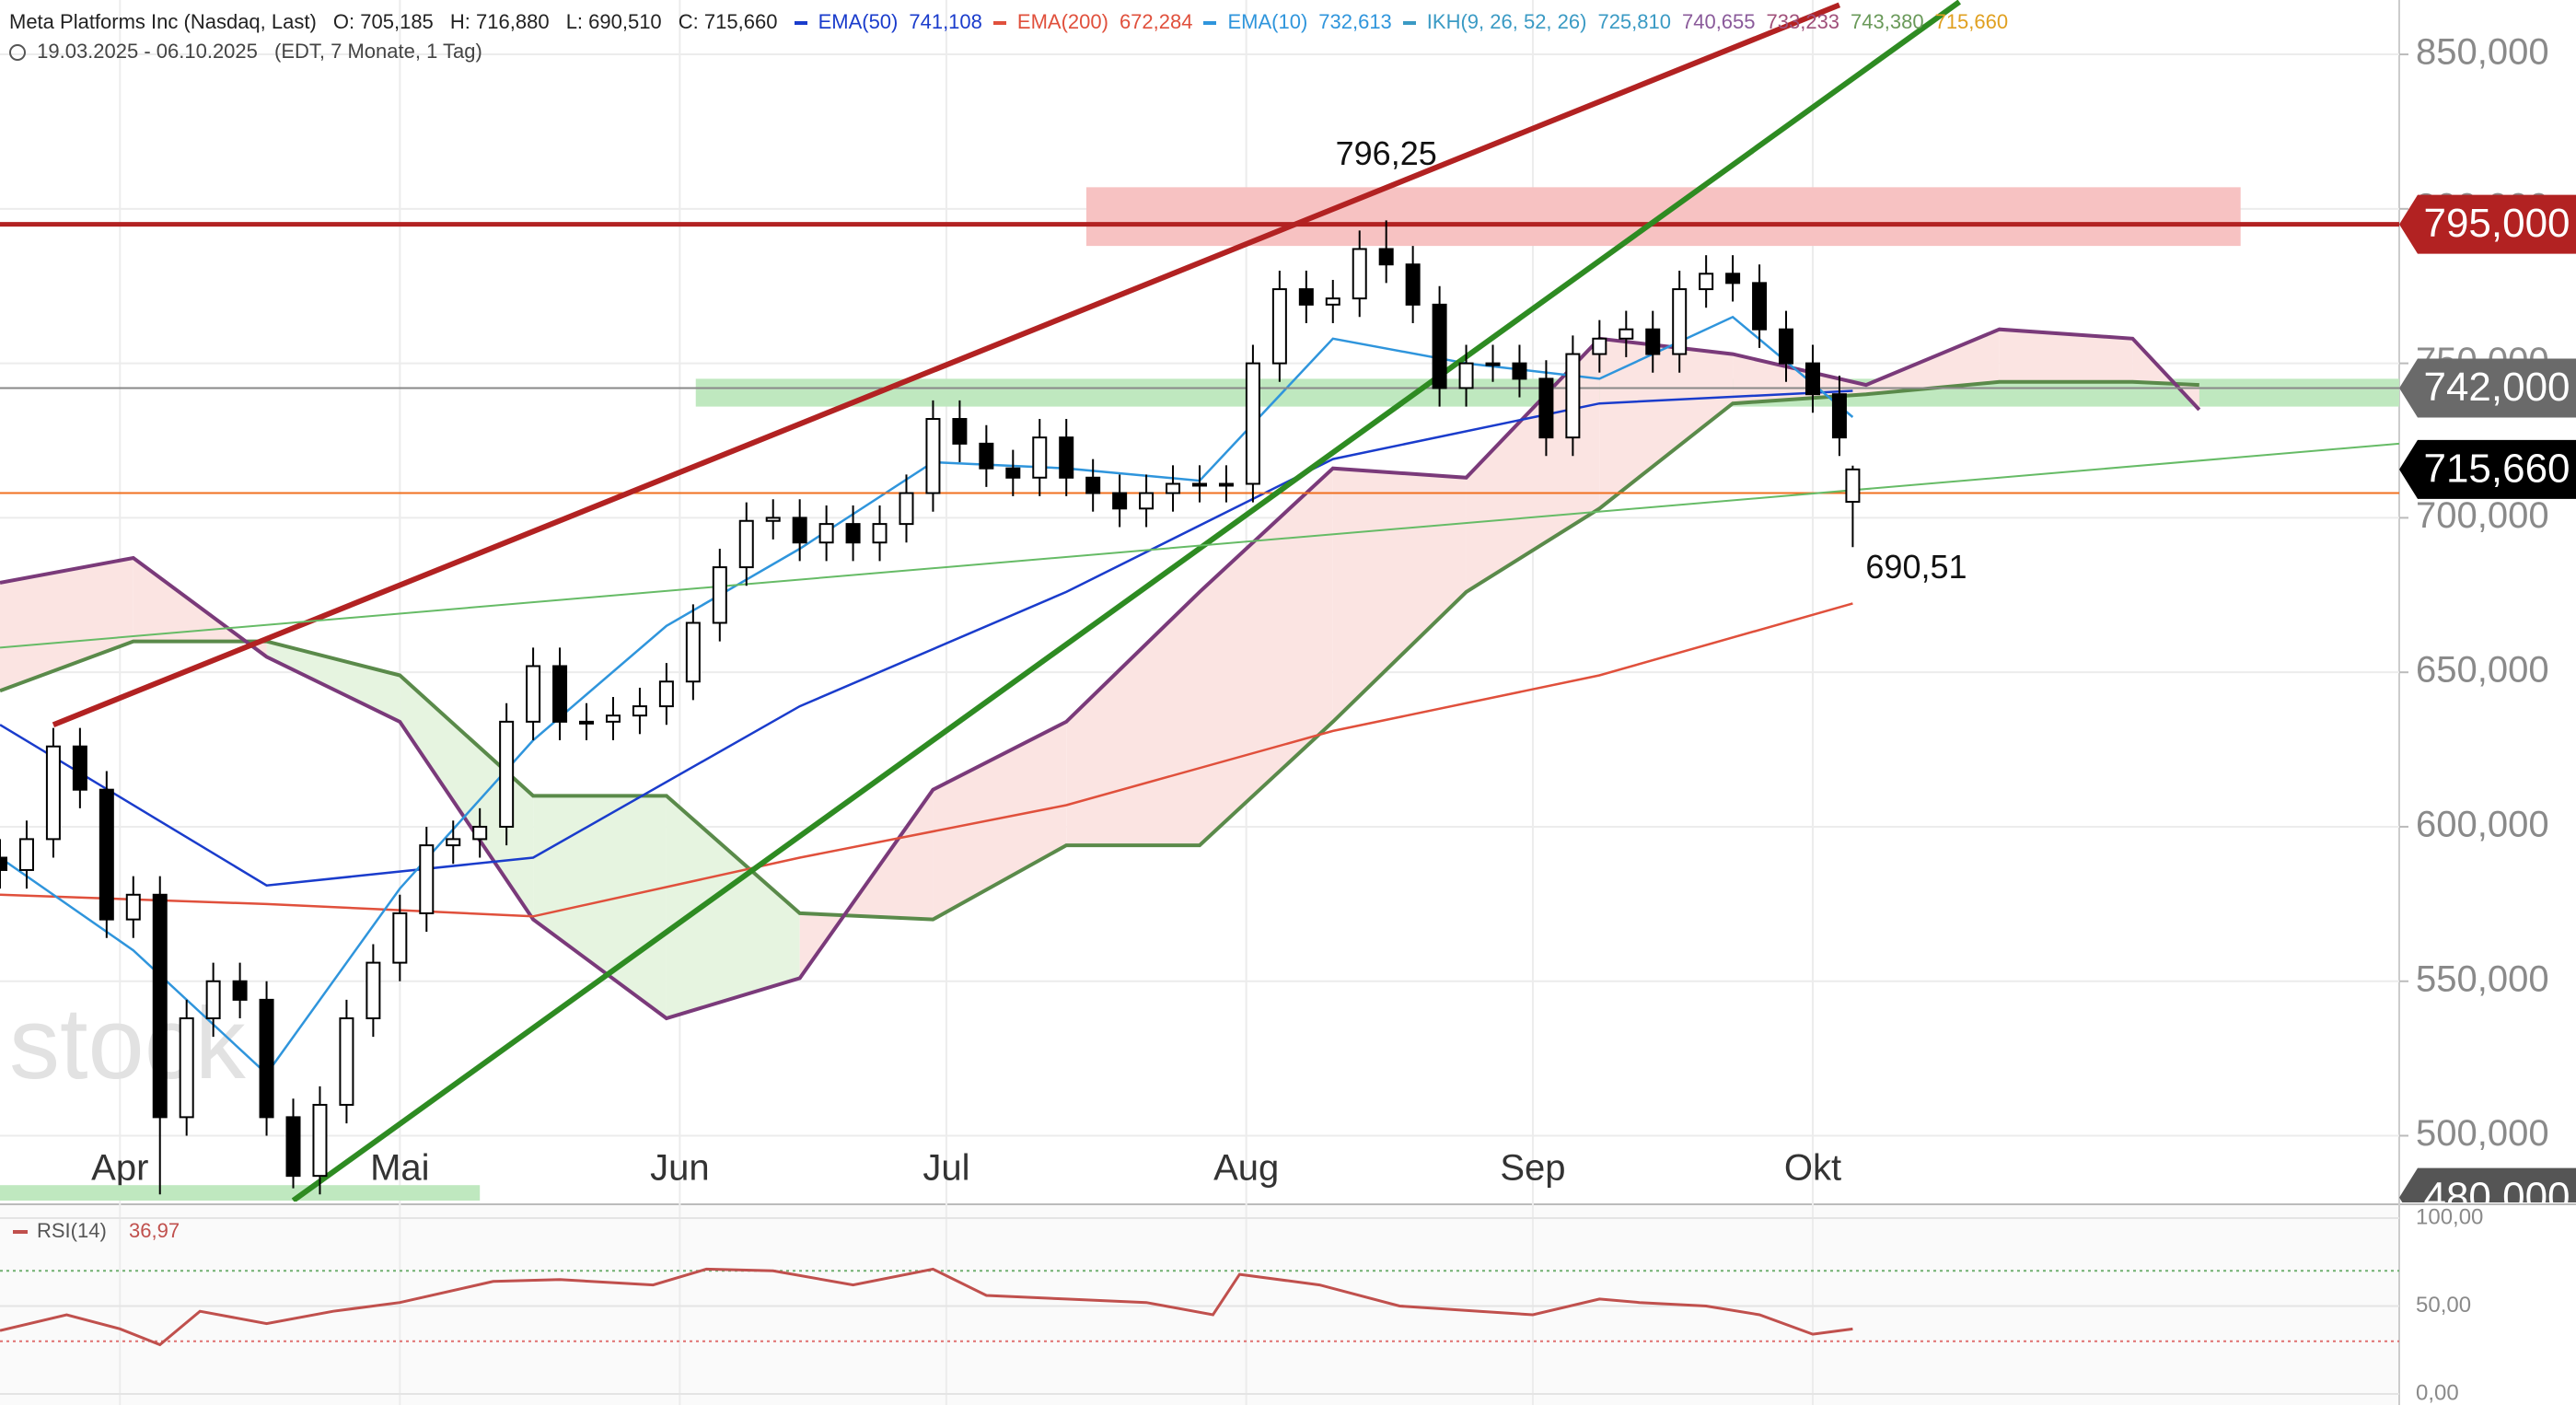 The height and width of the screenshot is (1405, 2576). Describe the element at coordinates (17, 53) in the screenshot. I see `clock-icon` at that location.